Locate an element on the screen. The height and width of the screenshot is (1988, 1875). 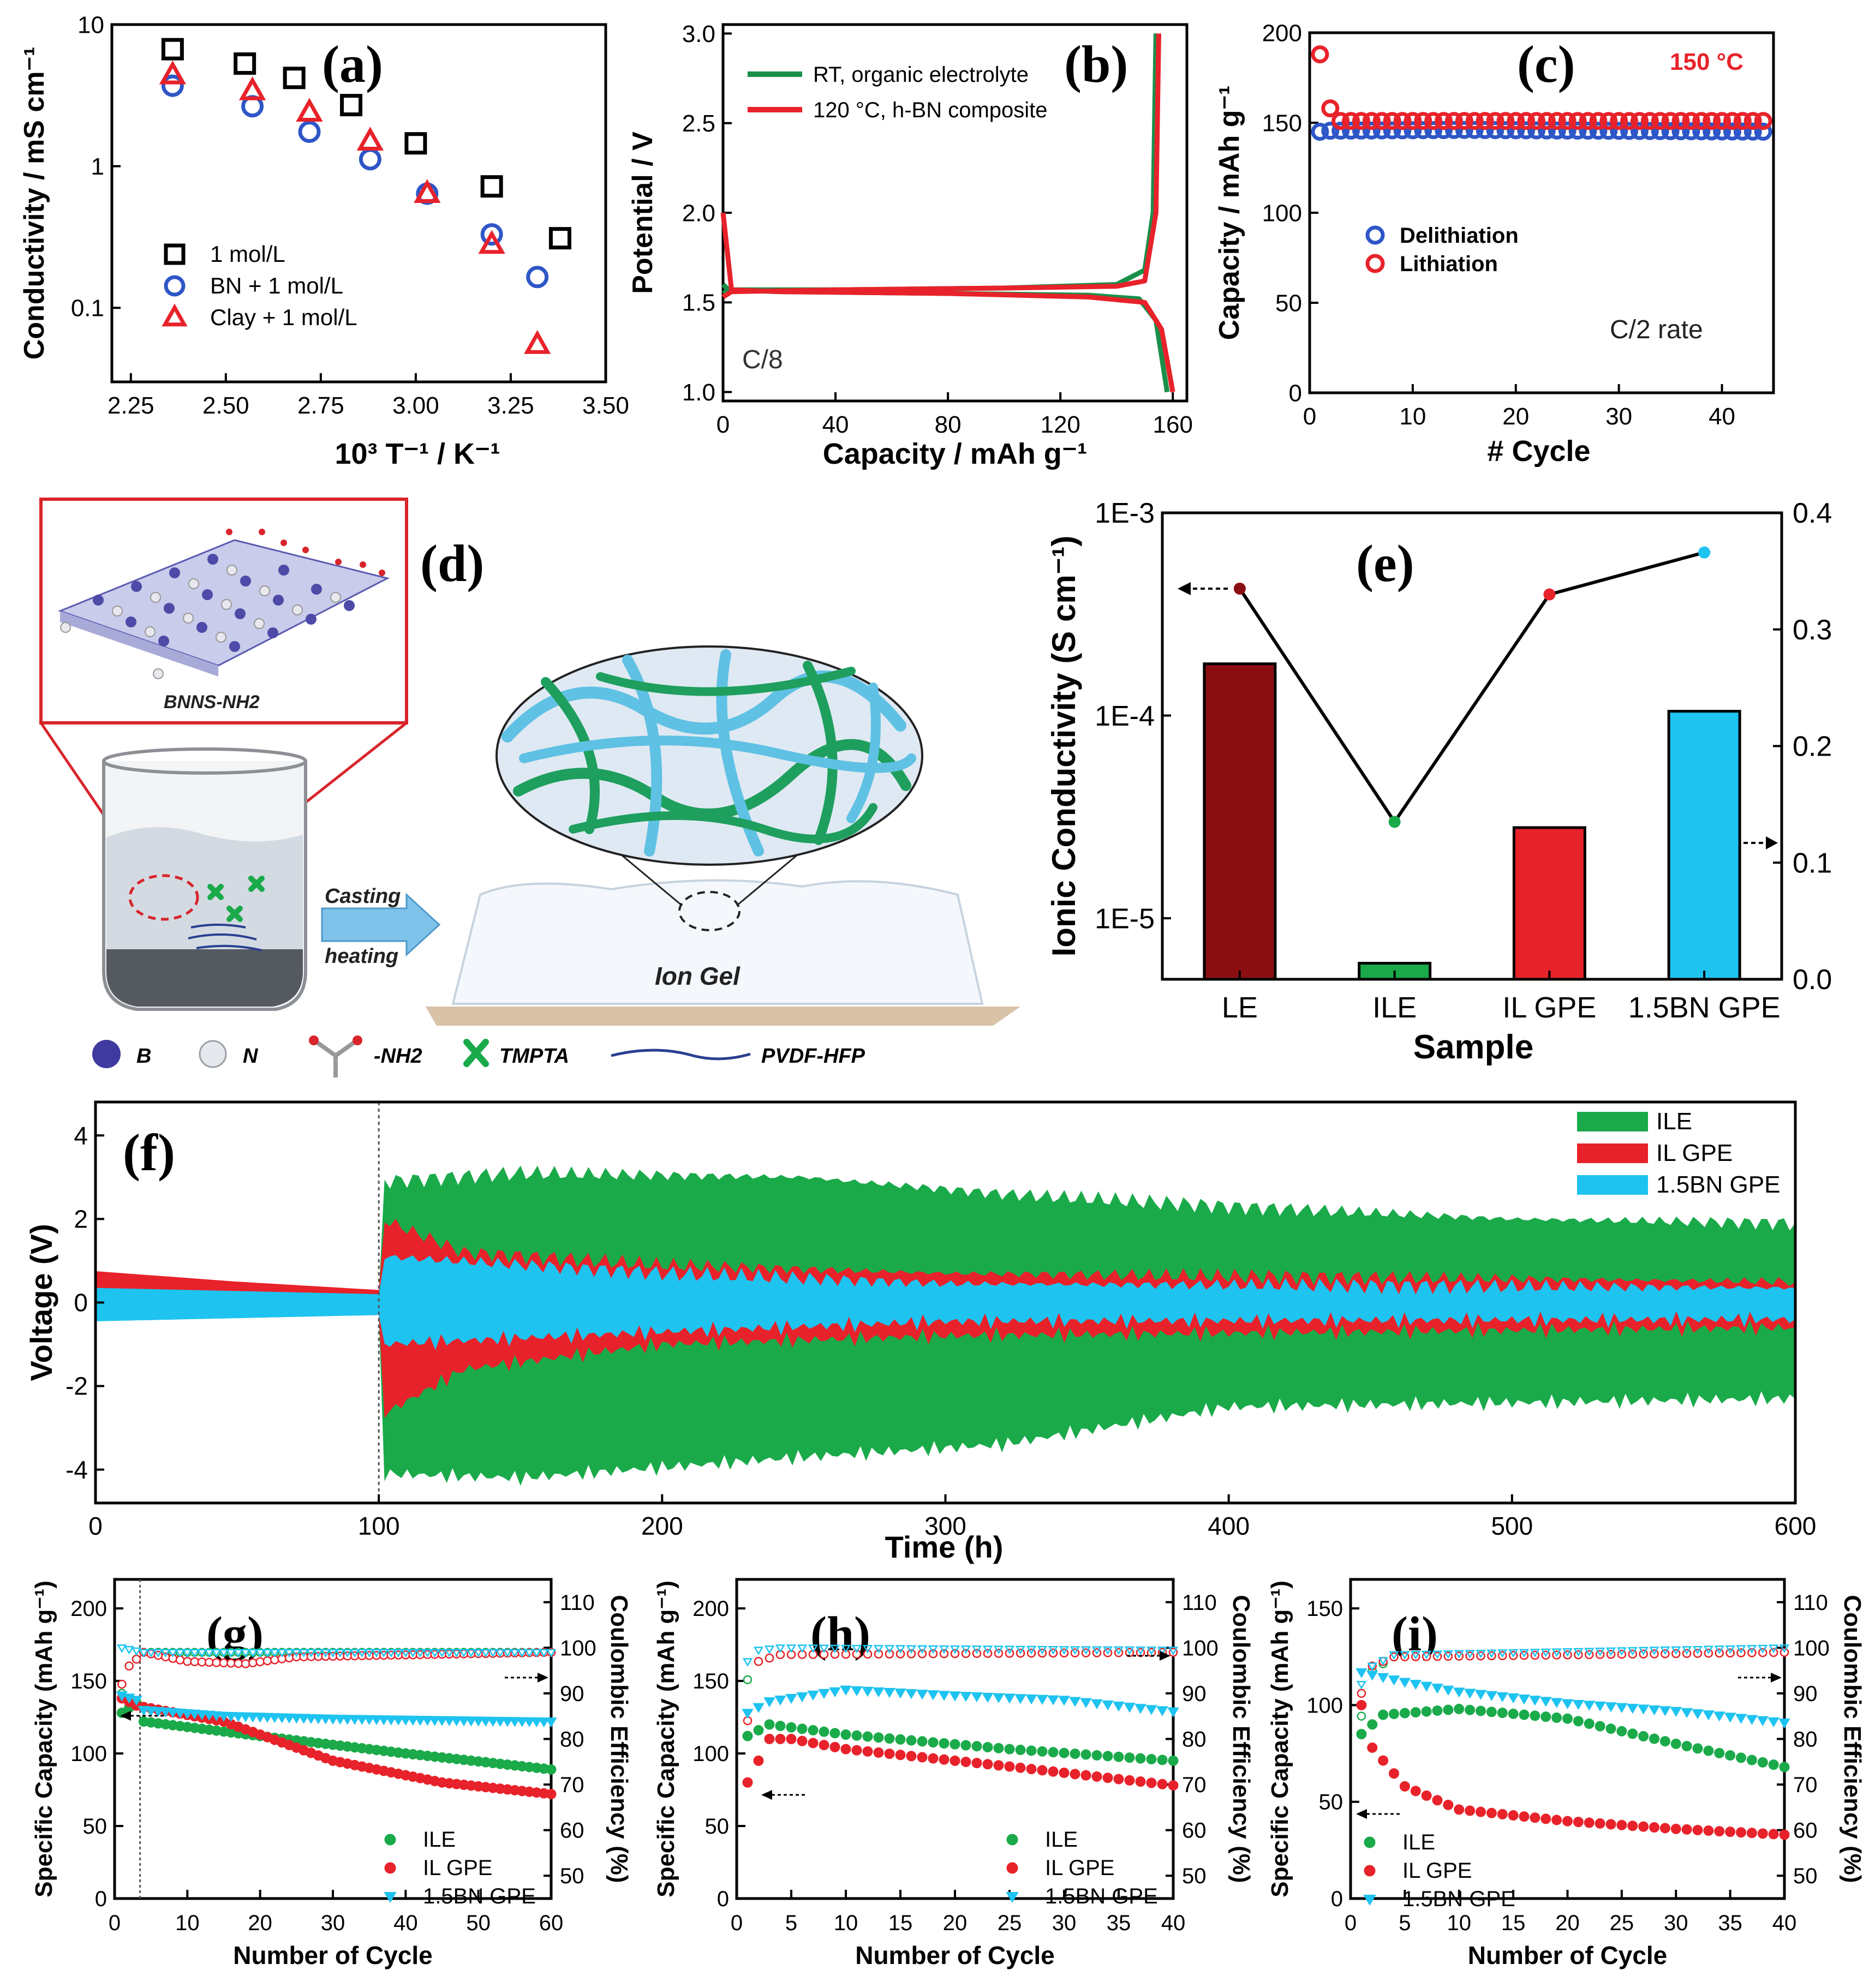
ion-gel-block is located at coordinates (717, 942).